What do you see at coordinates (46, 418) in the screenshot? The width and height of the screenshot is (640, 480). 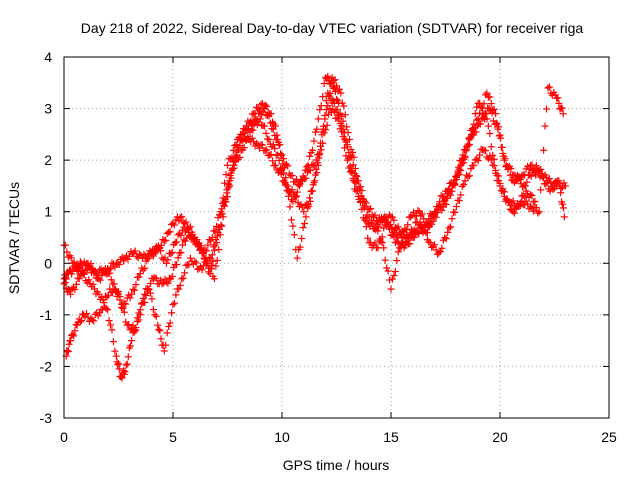 I see `y-tick-label: -3` at bounding box center [46, 418].